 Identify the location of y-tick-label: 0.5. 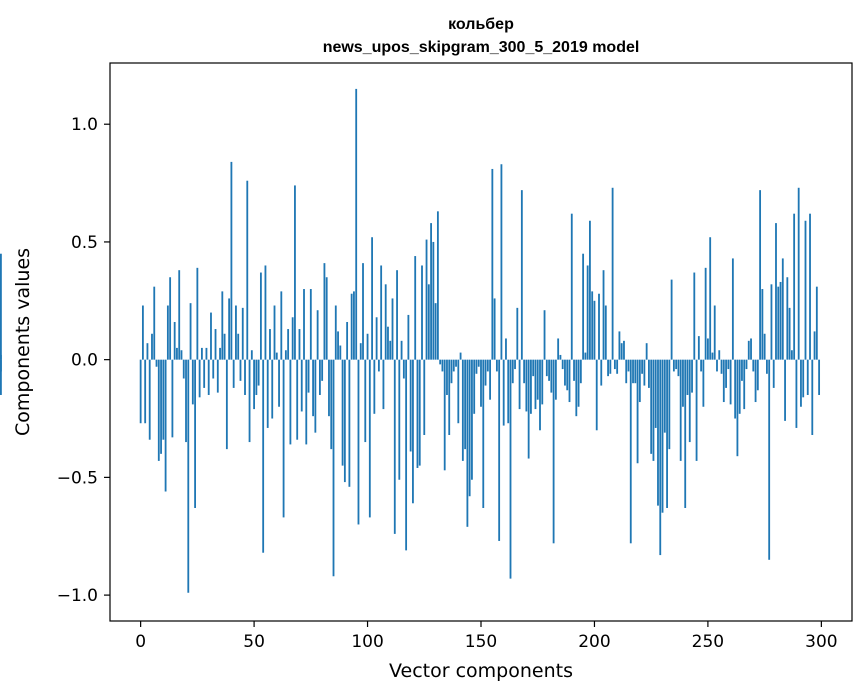
(84, 243).